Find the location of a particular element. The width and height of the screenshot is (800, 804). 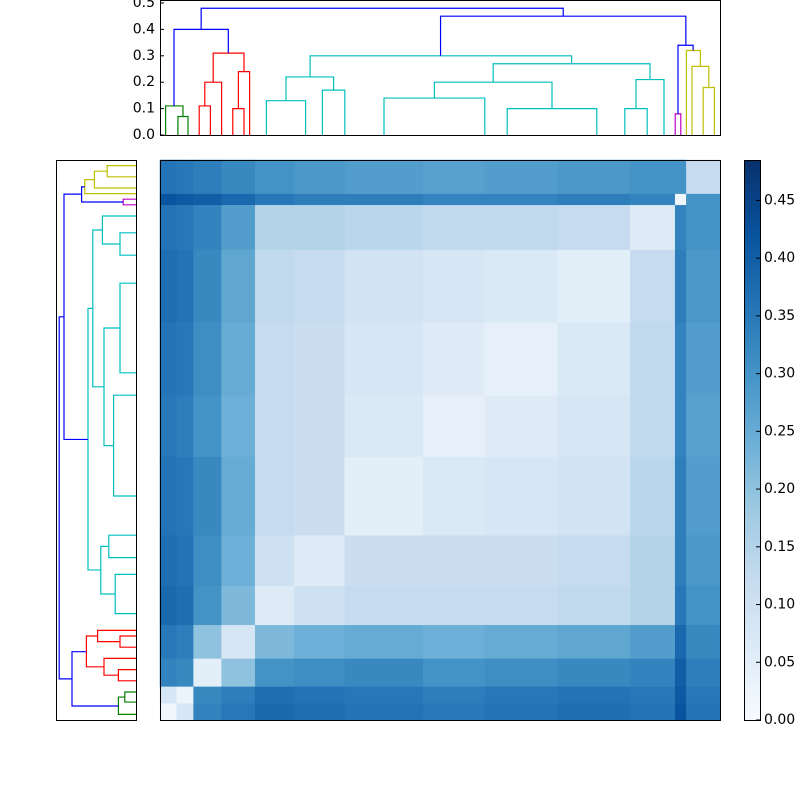

colorbar-tick-label: 0.15 is located at coordinates (779, 547).